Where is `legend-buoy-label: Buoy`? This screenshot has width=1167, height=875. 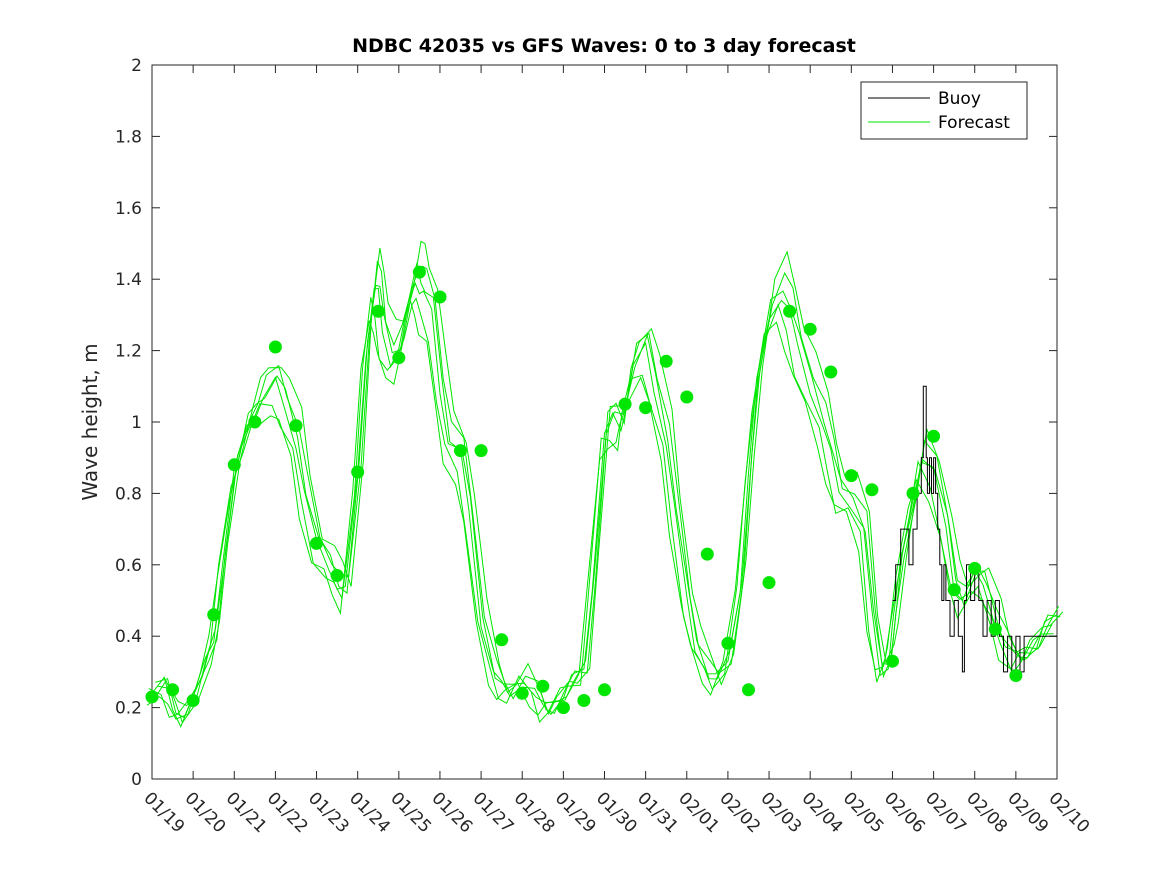 legend-buoy-label: Buoy is located at coordinates (959, 99).